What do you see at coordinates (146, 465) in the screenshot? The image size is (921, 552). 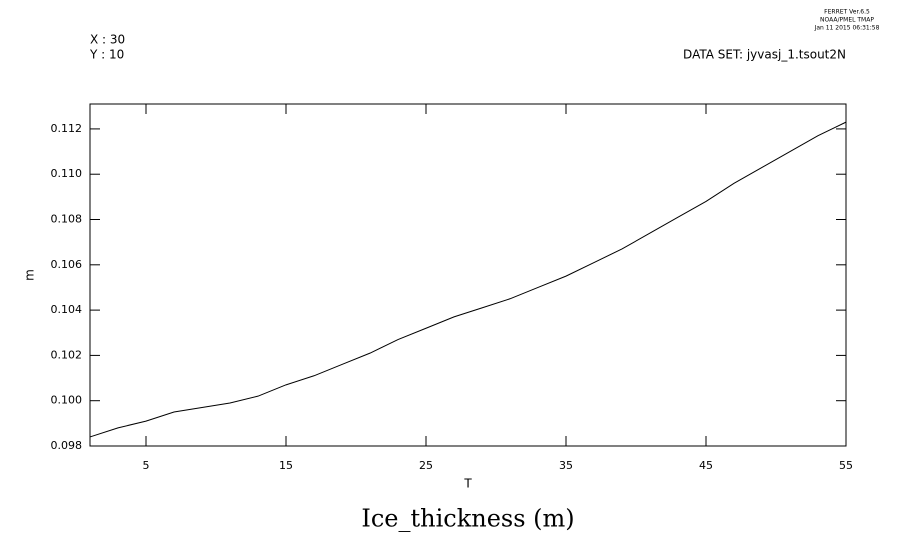 I see `x-tick-label: 5` at bounding box center [146, 465].